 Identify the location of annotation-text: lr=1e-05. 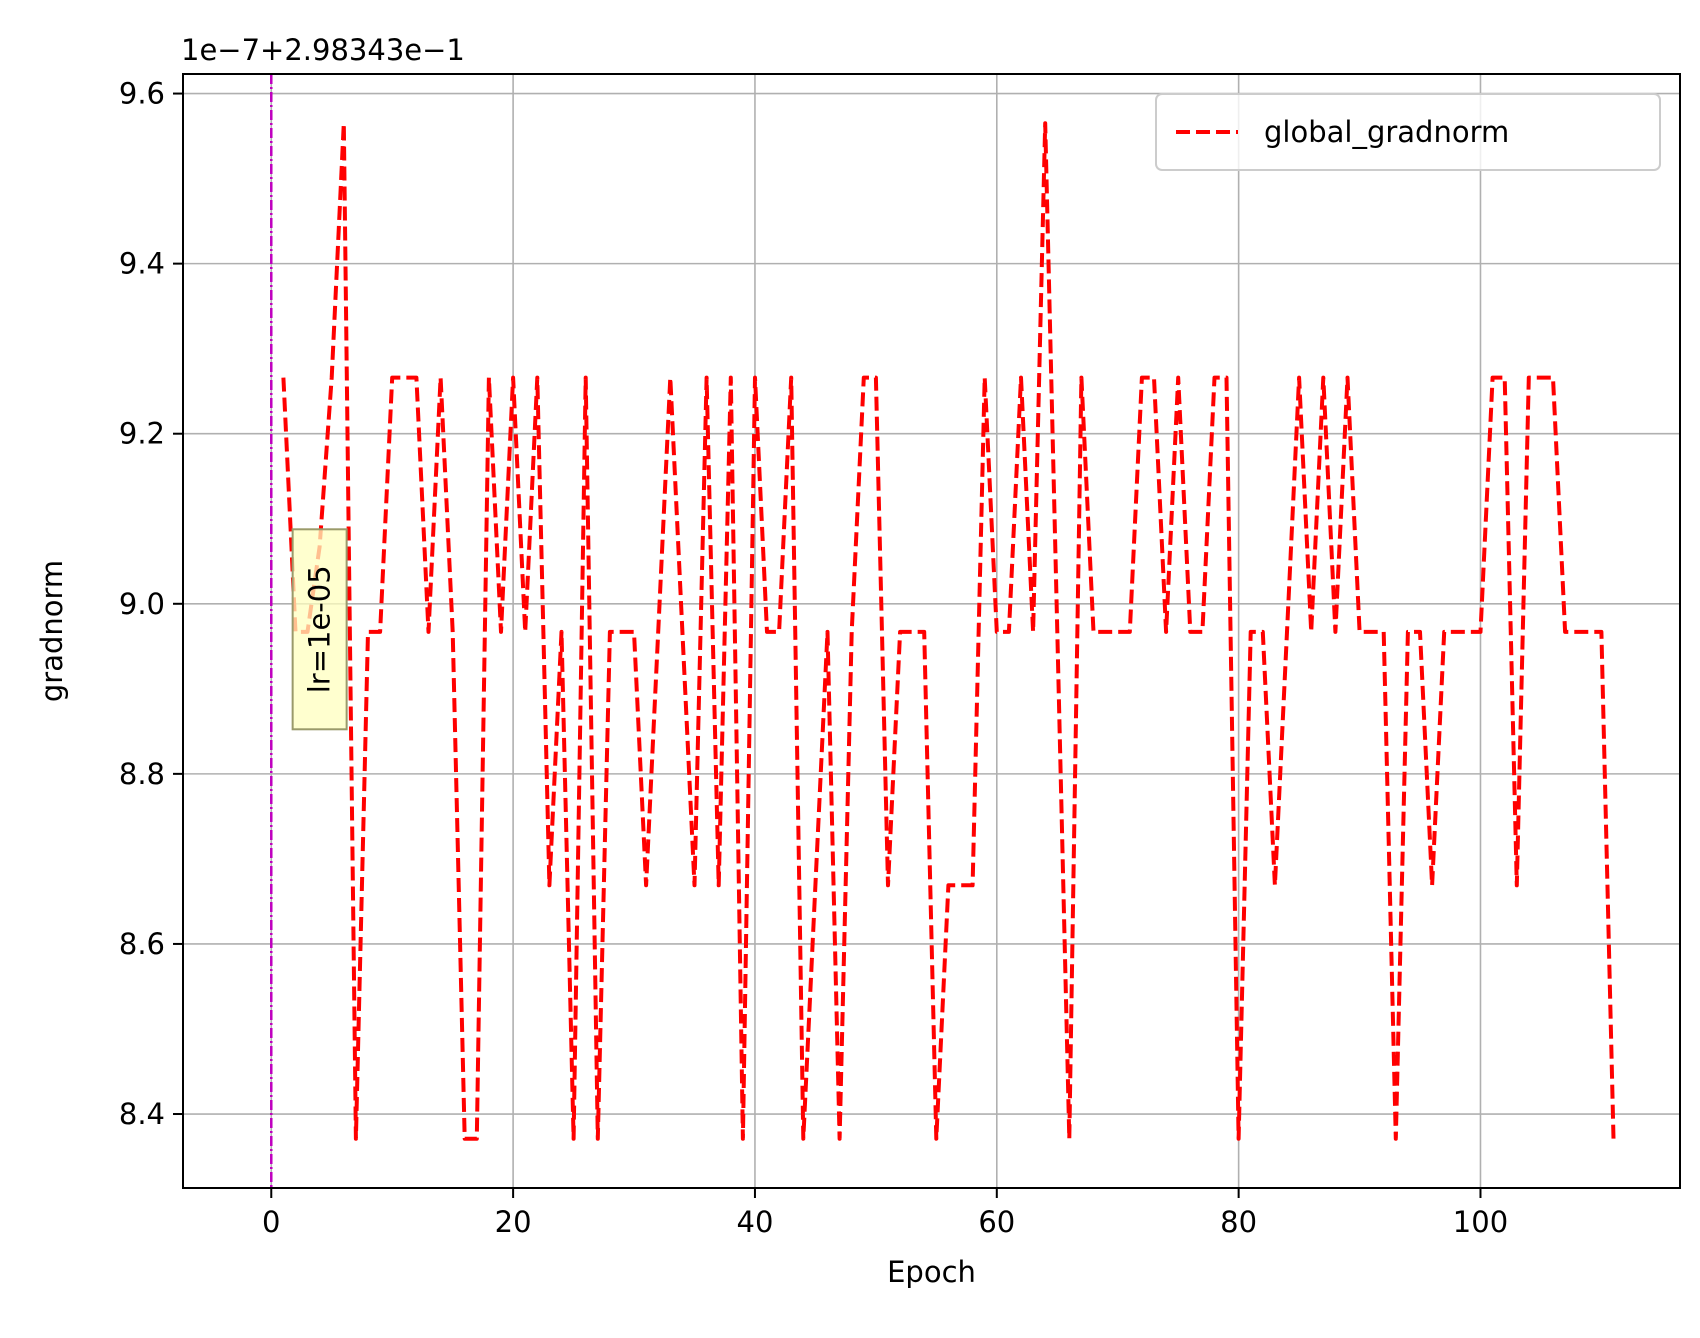
(320, 629).